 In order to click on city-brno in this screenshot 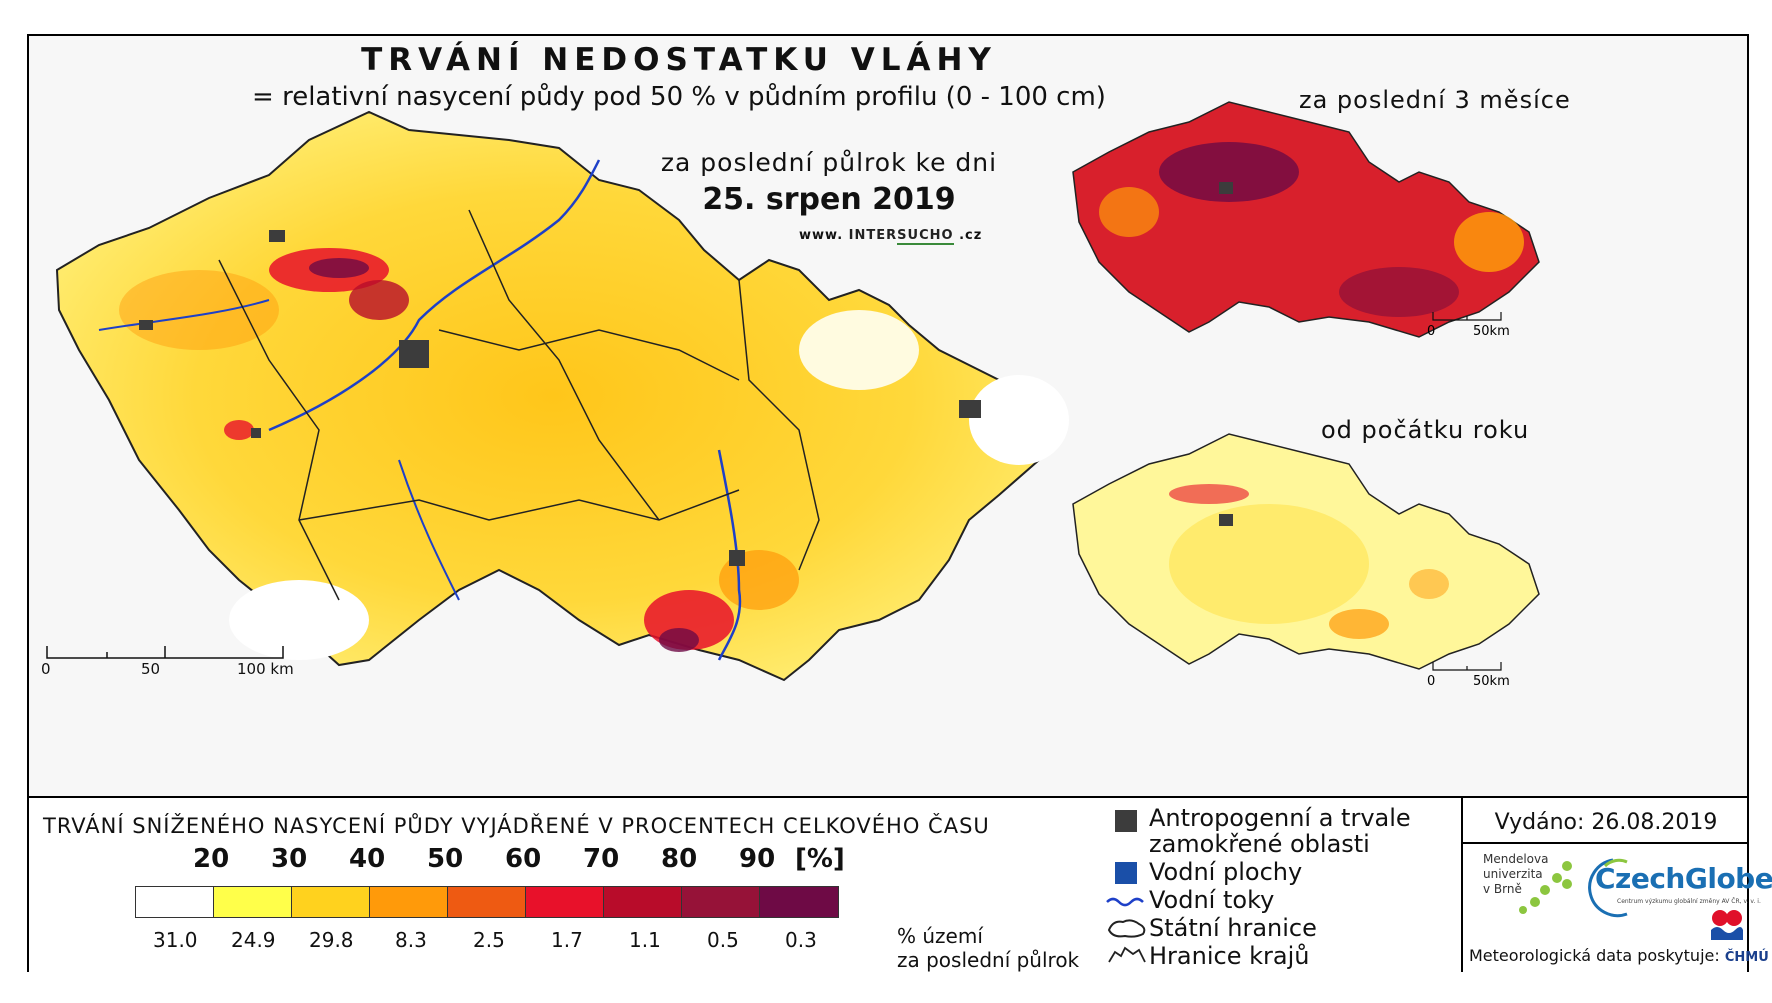, I will do `click(737, 558)`.